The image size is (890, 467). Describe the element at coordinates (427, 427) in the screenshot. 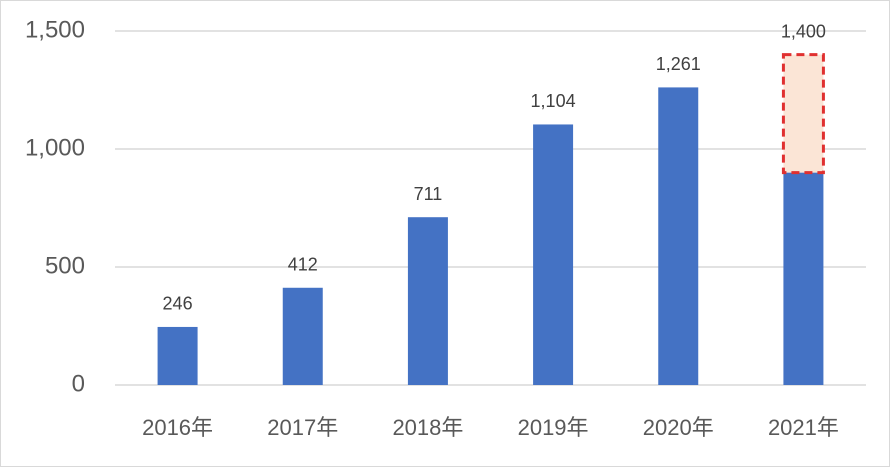

I see `x-tick-label: 2018年` at that location.